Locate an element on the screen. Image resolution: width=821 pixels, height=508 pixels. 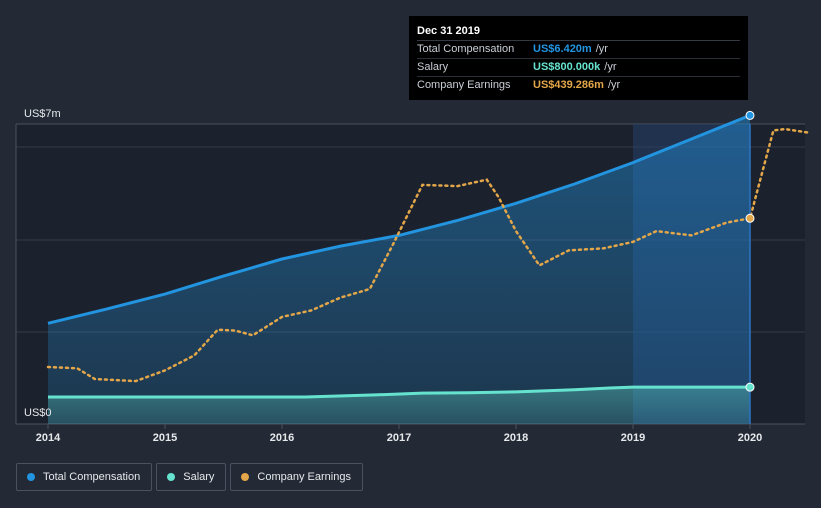
tooltip-row-salary: Salary US$800.000k /yr is located at coordinates (578, 68).